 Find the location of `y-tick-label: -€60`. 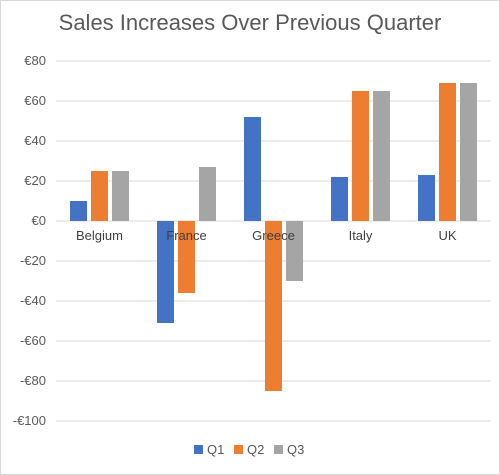

y-tick-label: -€60 is located at coordinates (33, 340).